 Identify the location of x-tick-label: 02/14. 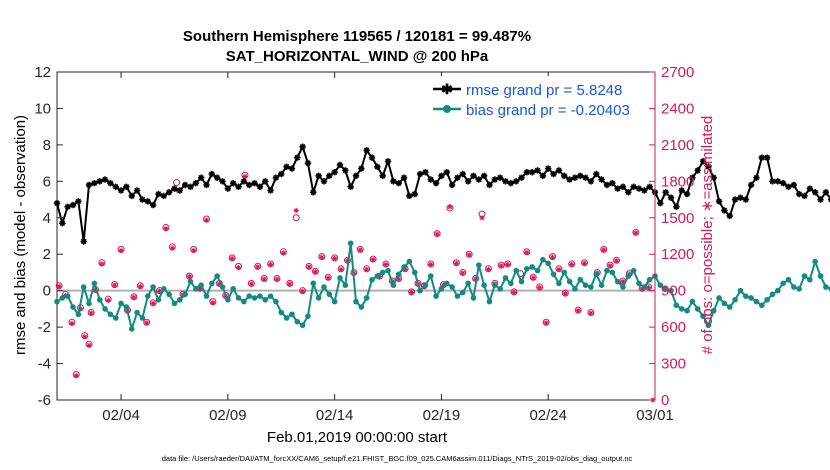
(335, 415).